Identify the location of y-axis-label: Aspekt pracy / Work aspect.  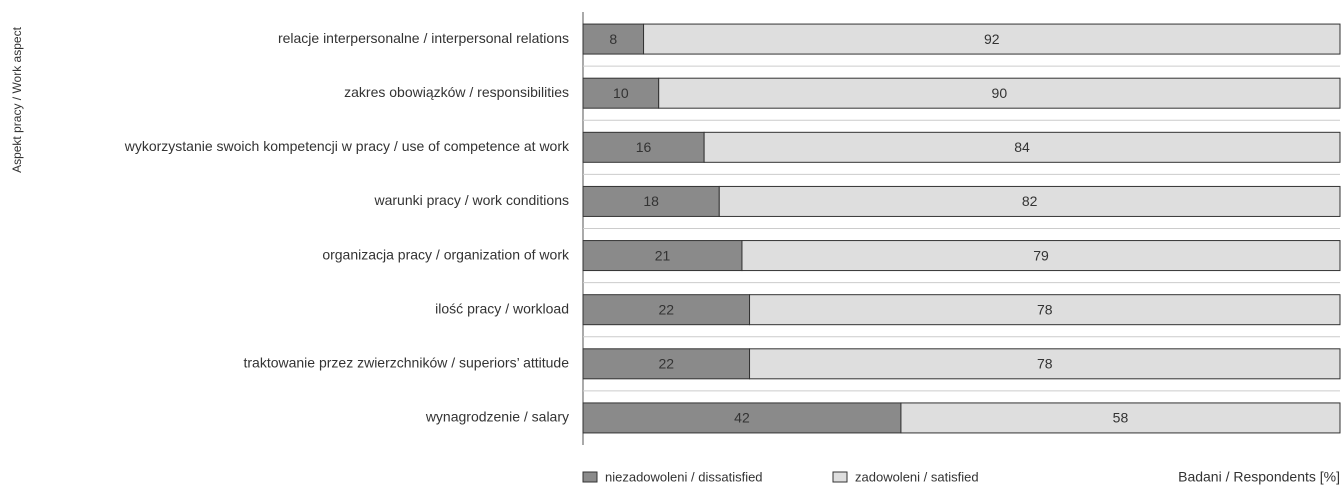
(17, 99).